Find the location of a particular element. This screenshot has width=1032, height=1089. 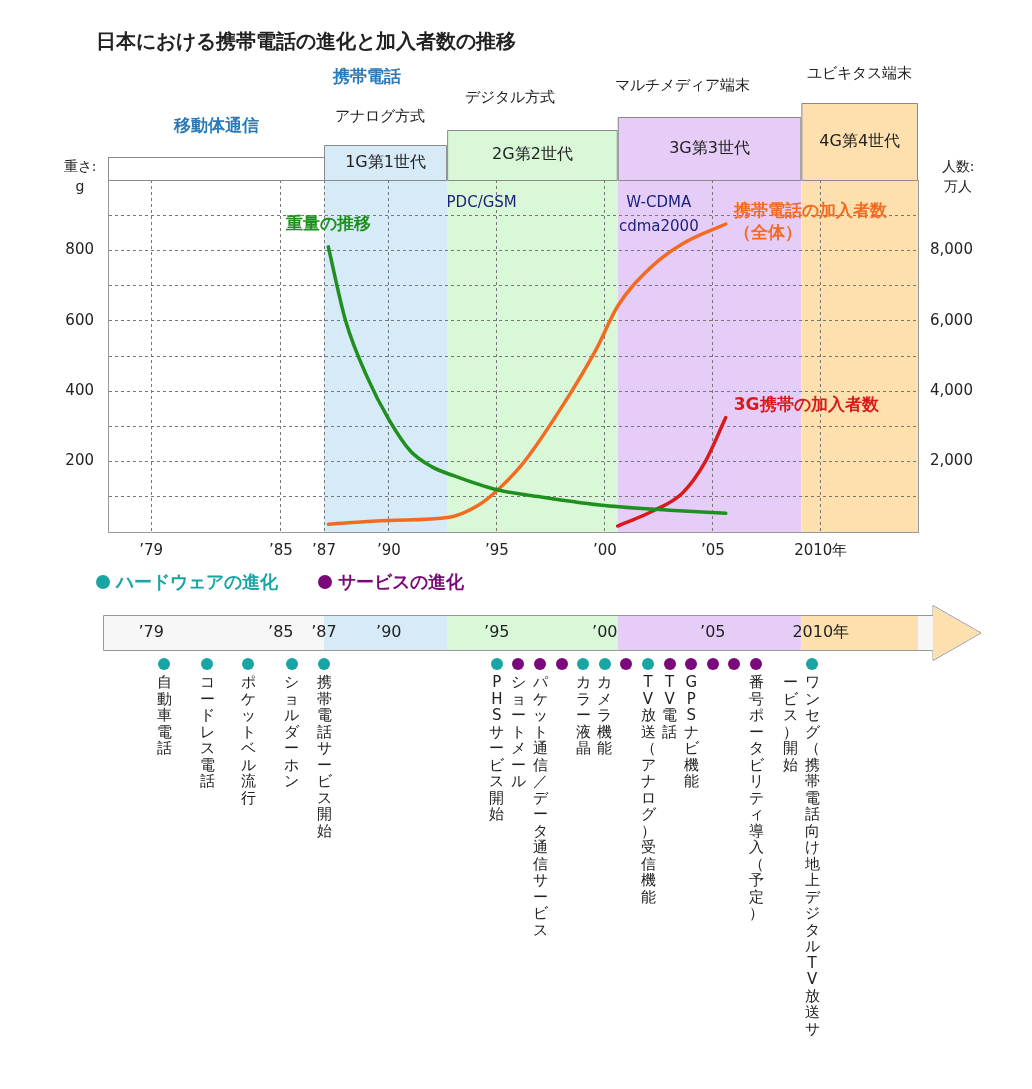

text: サービスの進化 is located at coordinates (401, 582).